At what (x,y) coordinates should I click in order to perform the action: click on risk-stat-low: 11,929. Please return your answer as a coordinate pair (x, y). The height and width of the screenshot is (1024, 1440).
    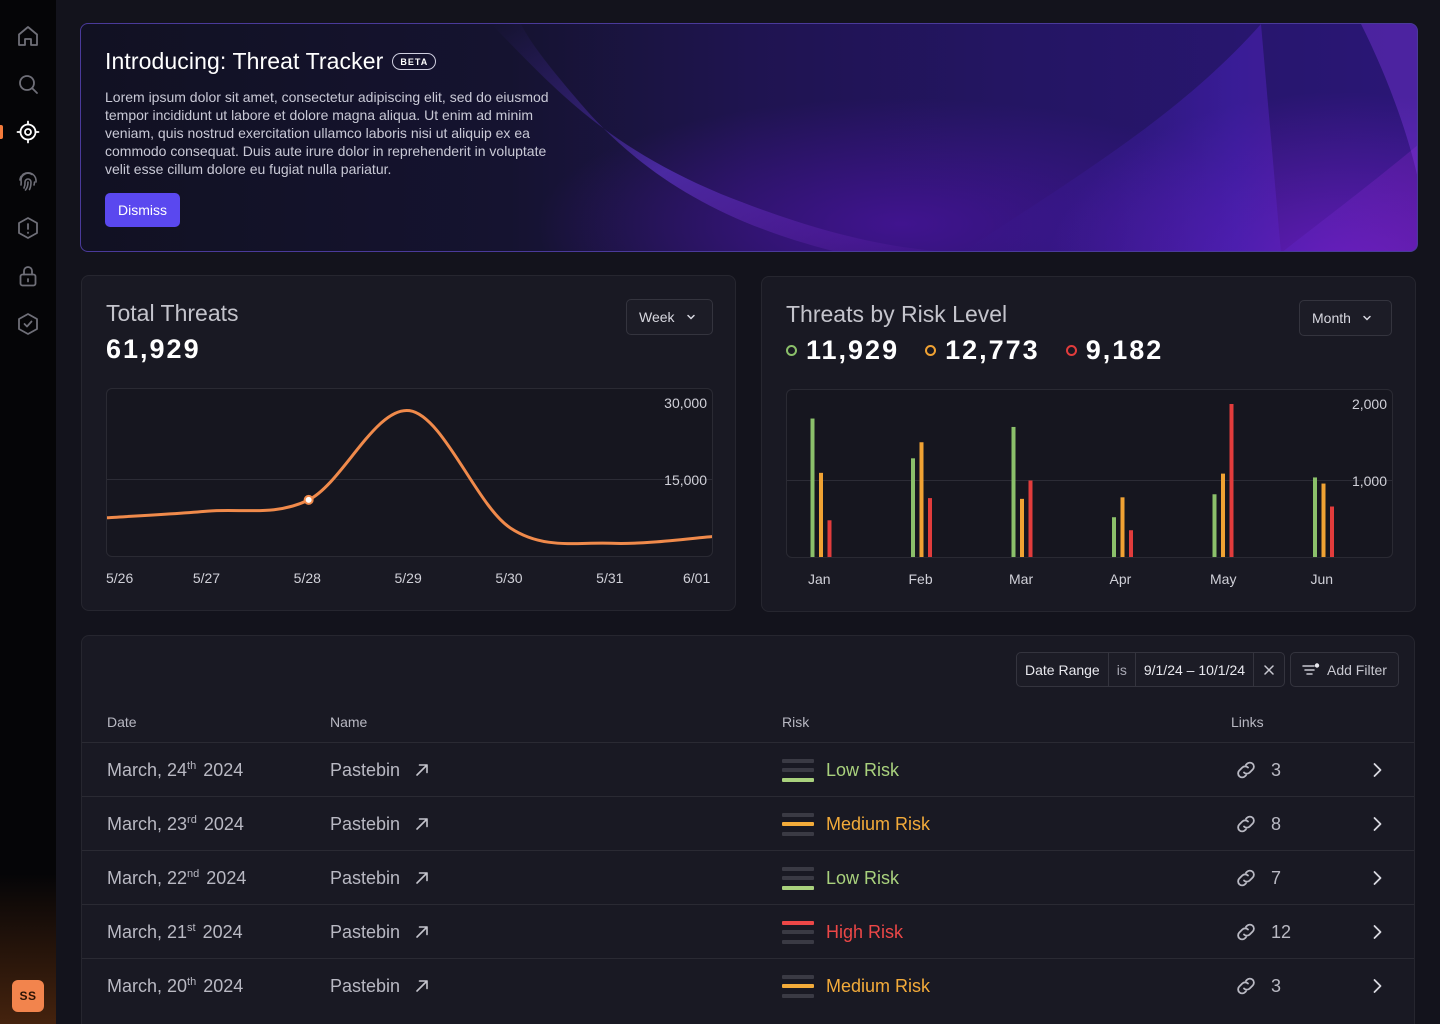
    Looking at the image, I should click on (842, 350).